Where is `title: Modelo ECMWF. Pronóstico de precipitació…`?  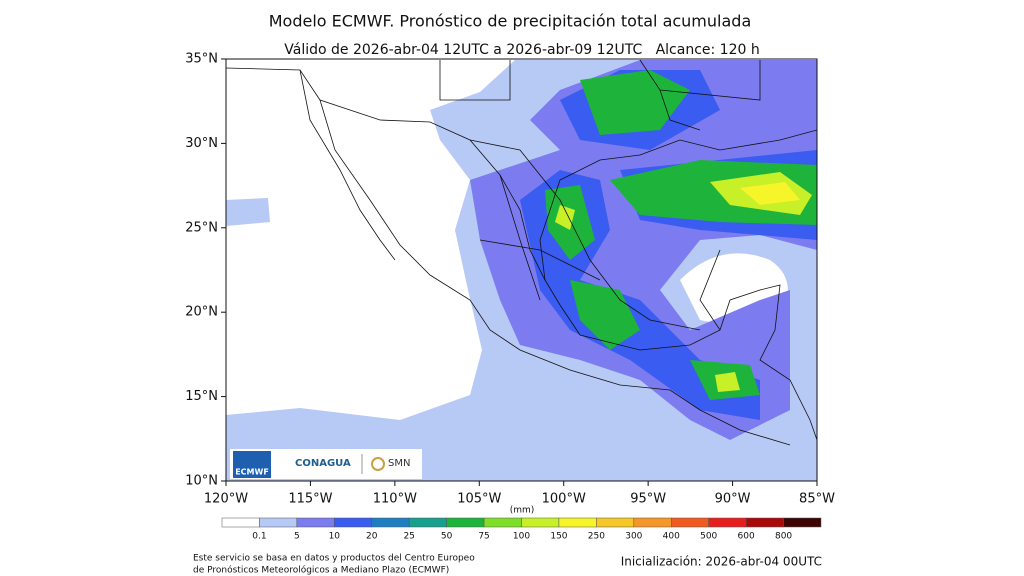 title: Modelo ECMWF. Pronóstico de precipitació… is located at coordinates (510, 21).